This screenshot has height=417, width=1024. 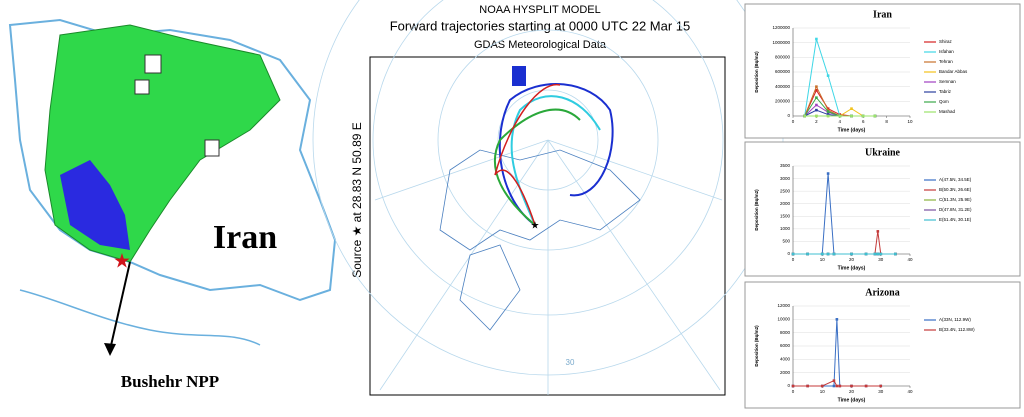 What do you see at coordinates (944, 101) in the screenshot?
I see `legend-label: Qom` at bounding box center [944, 101].